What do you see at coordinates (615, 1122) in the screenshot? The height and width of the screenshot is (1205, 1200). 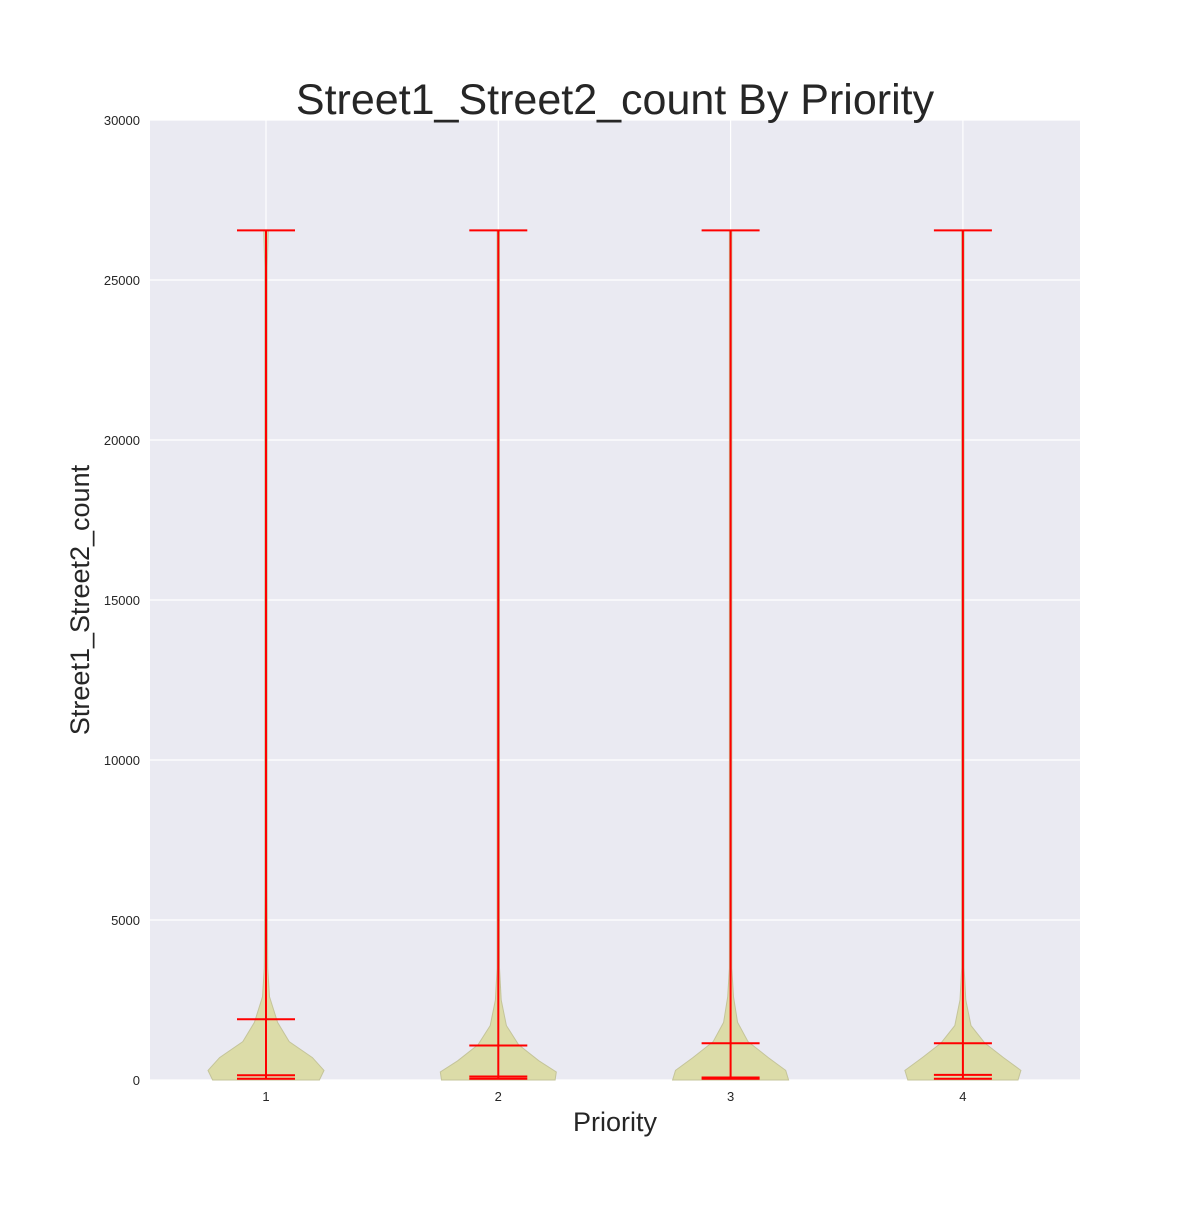 I see `x-axis-label: Priority` at bounding box center [615, 1122].